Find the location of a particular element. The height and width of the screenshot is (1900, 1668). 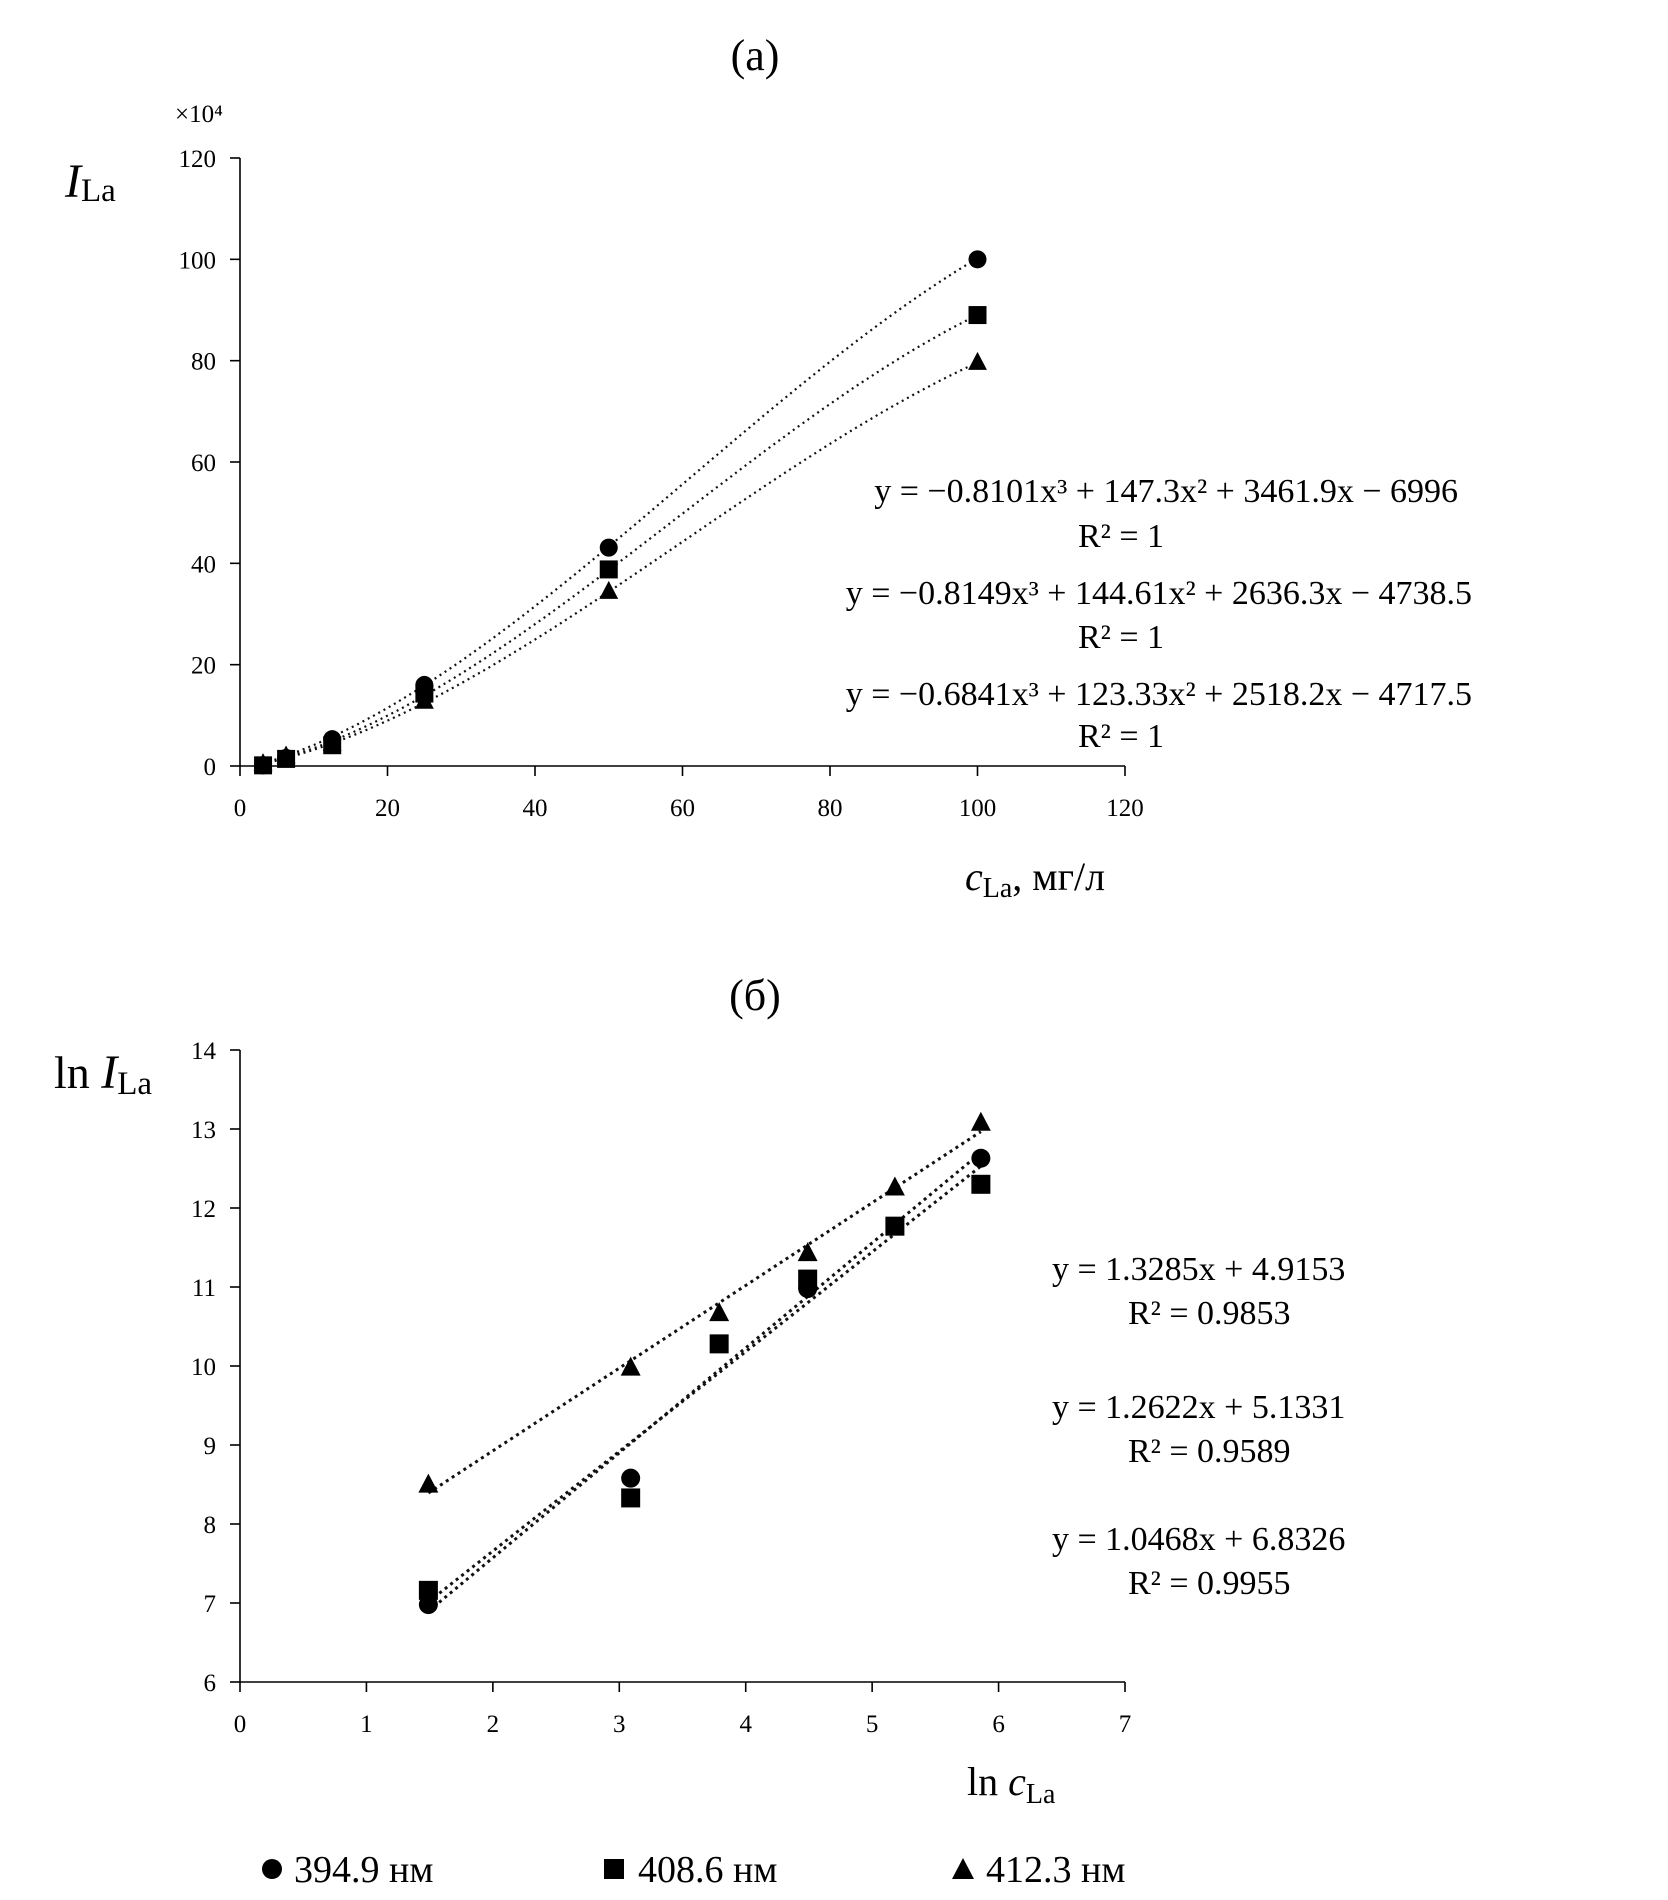

chart-b-y-label-sub: La is located at coordinates (134, 1084).